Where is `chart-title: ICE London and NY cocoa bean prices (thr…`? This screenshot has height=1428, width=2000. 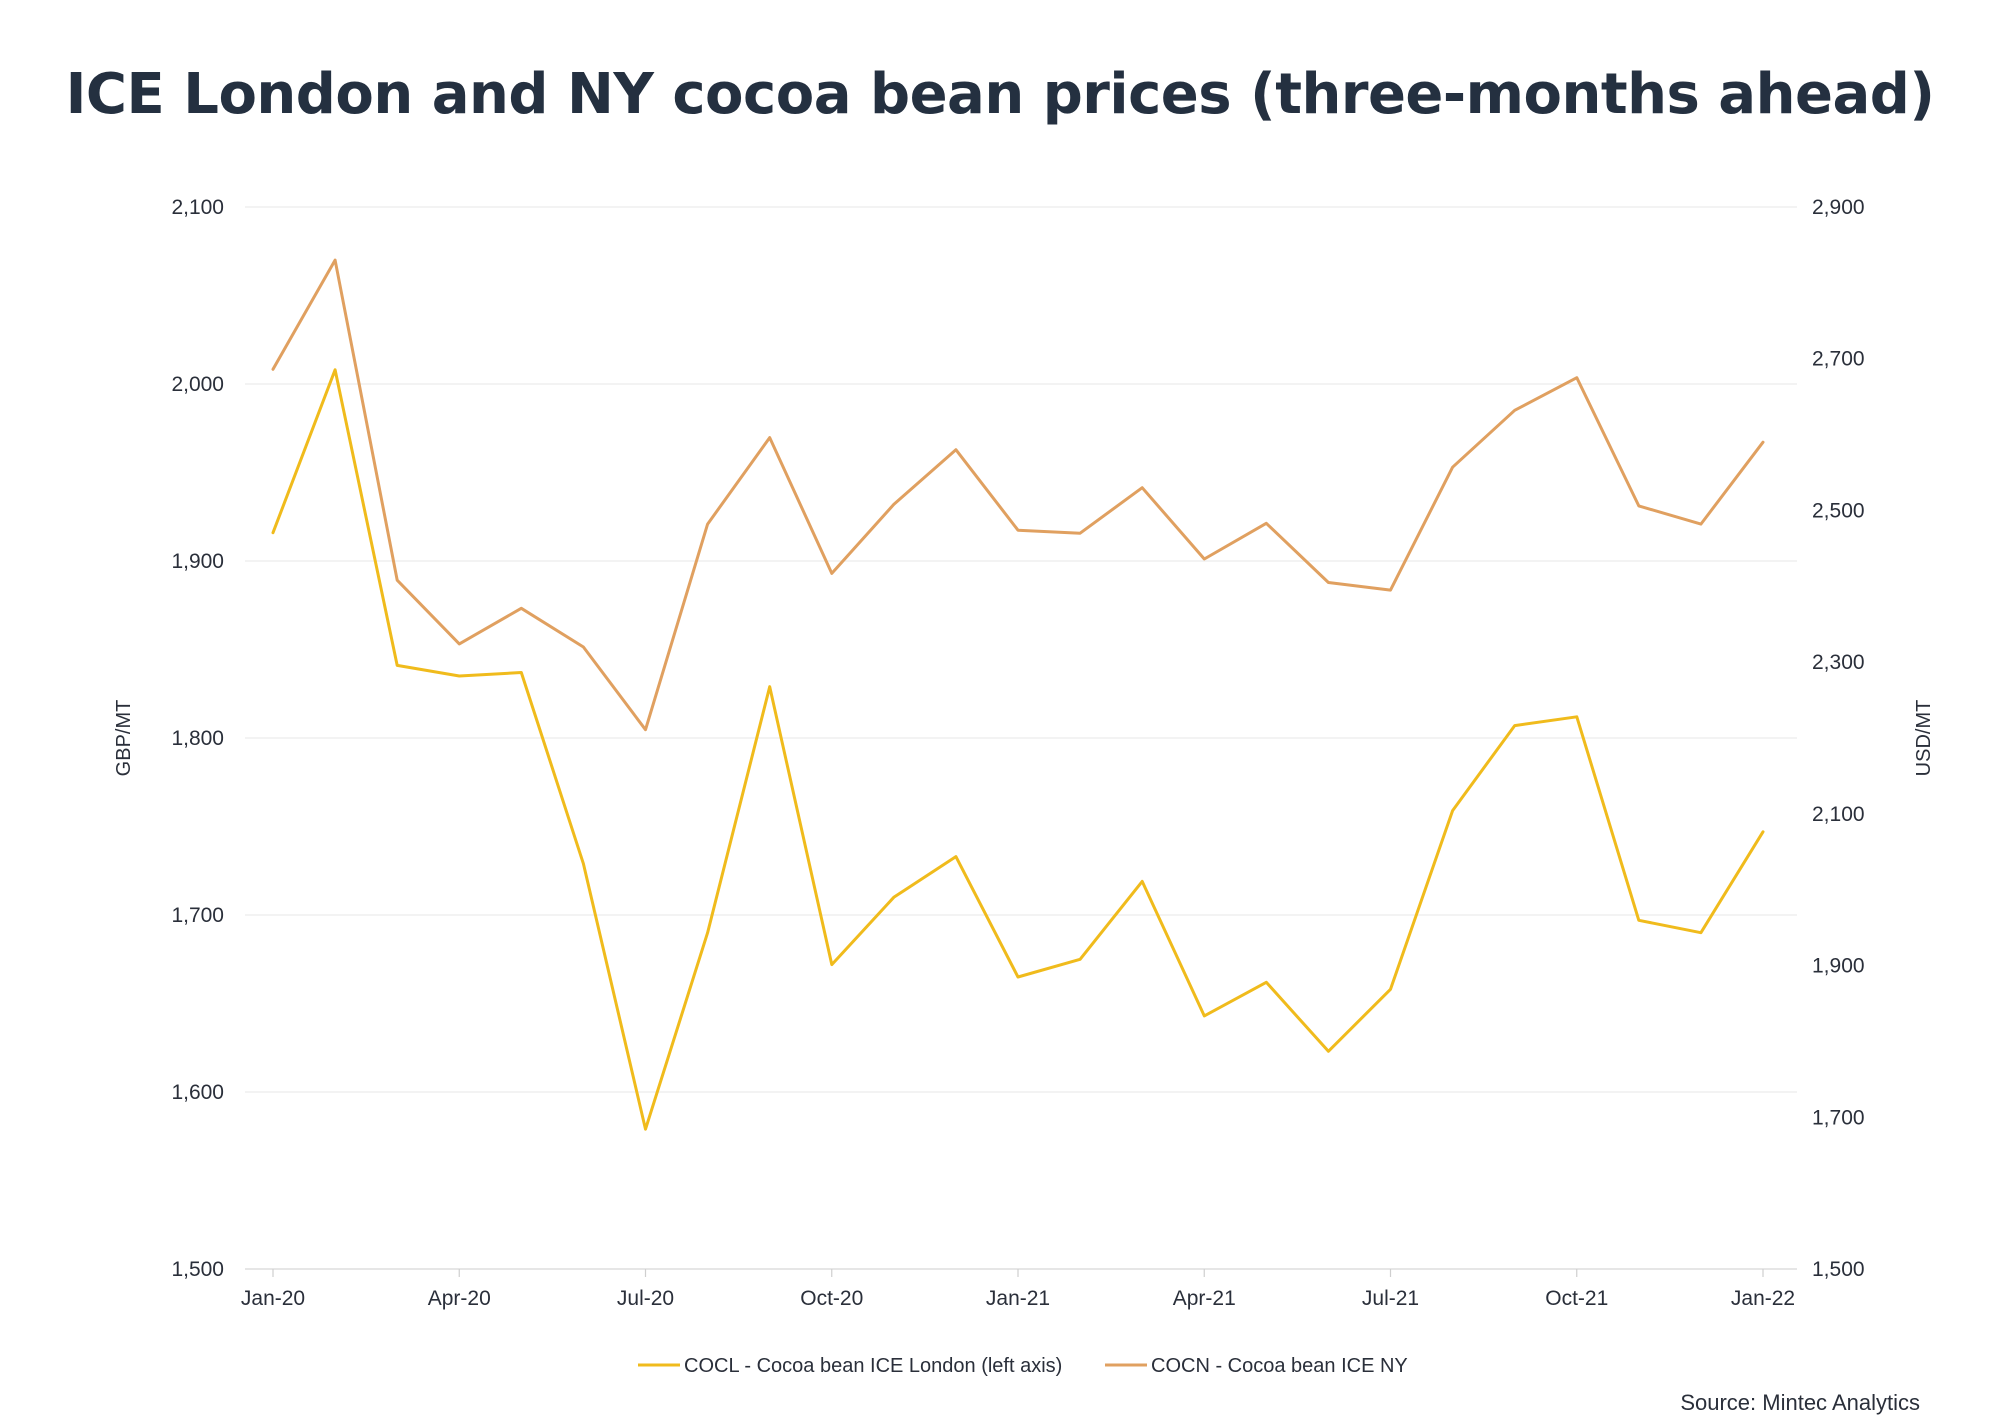 chart-title: ICE London and NY cocoa bean prices (thr… is located at coordinates (1000, 94).